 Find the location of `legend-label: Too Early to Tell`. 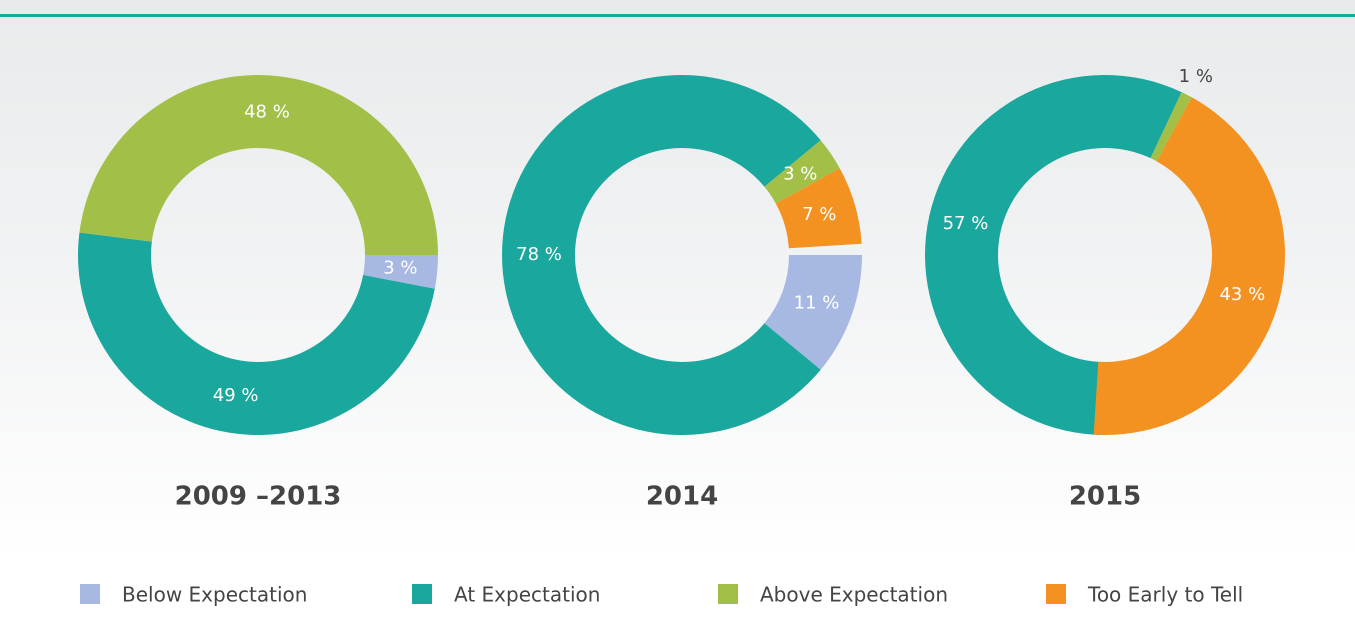

legend-label: Too Early to Tell is located at coordinates (1165, 595).